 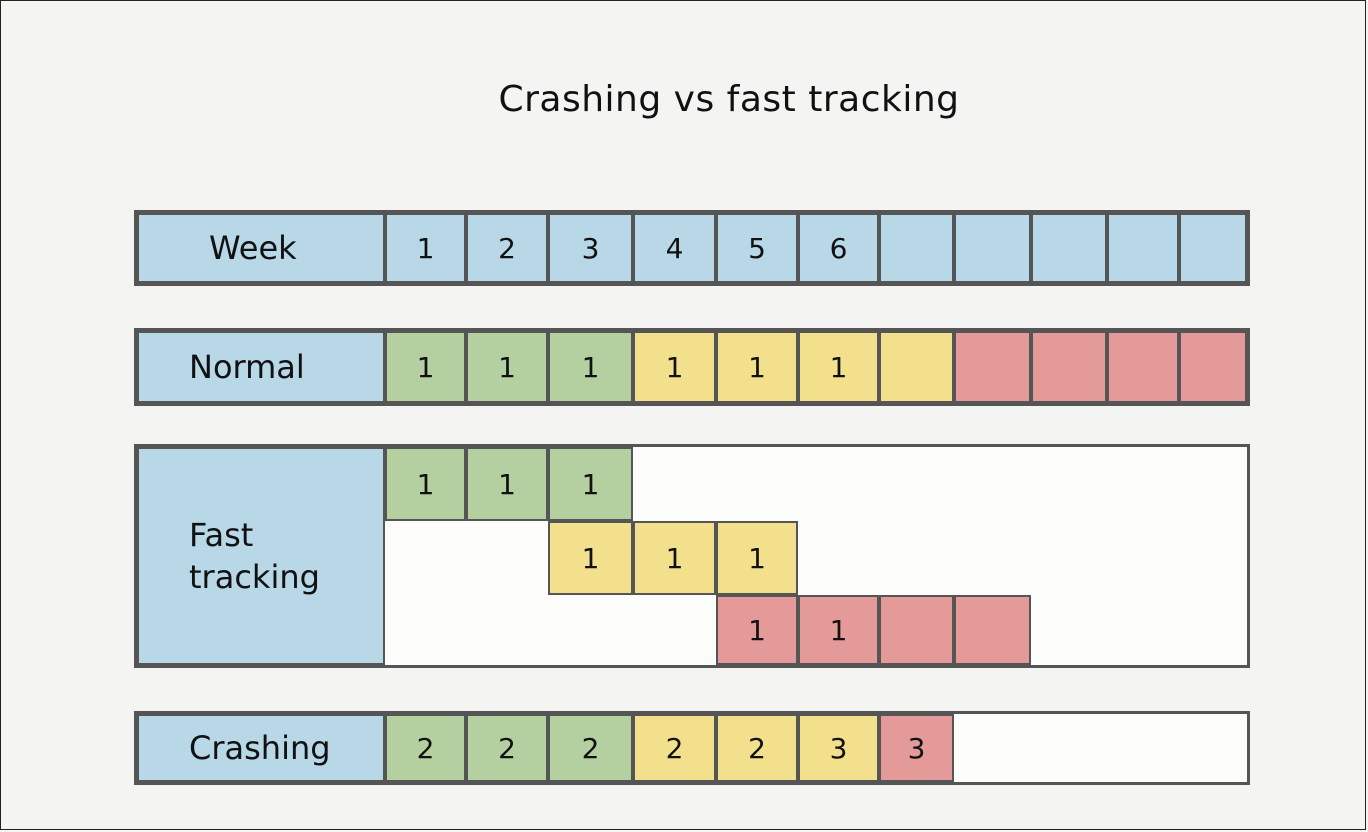 What do you see at coordinates (590, 484) in the screenshot?
I see `fast-tracking-line1-cell-3: 1` at bounding box center [590, 484].